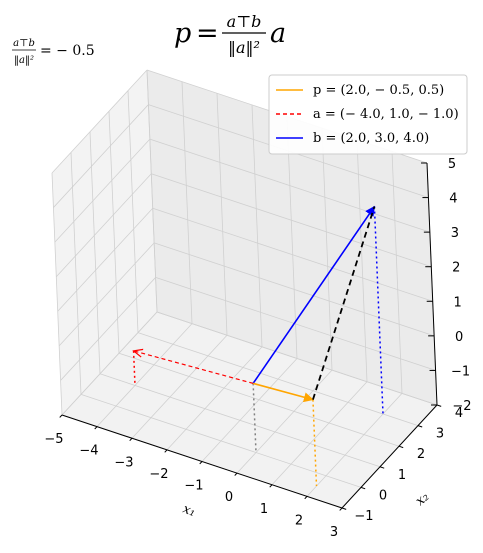  Describe the element at coordinates (254, 418) in the screenshot. I see `drop-line-origin` at that location.